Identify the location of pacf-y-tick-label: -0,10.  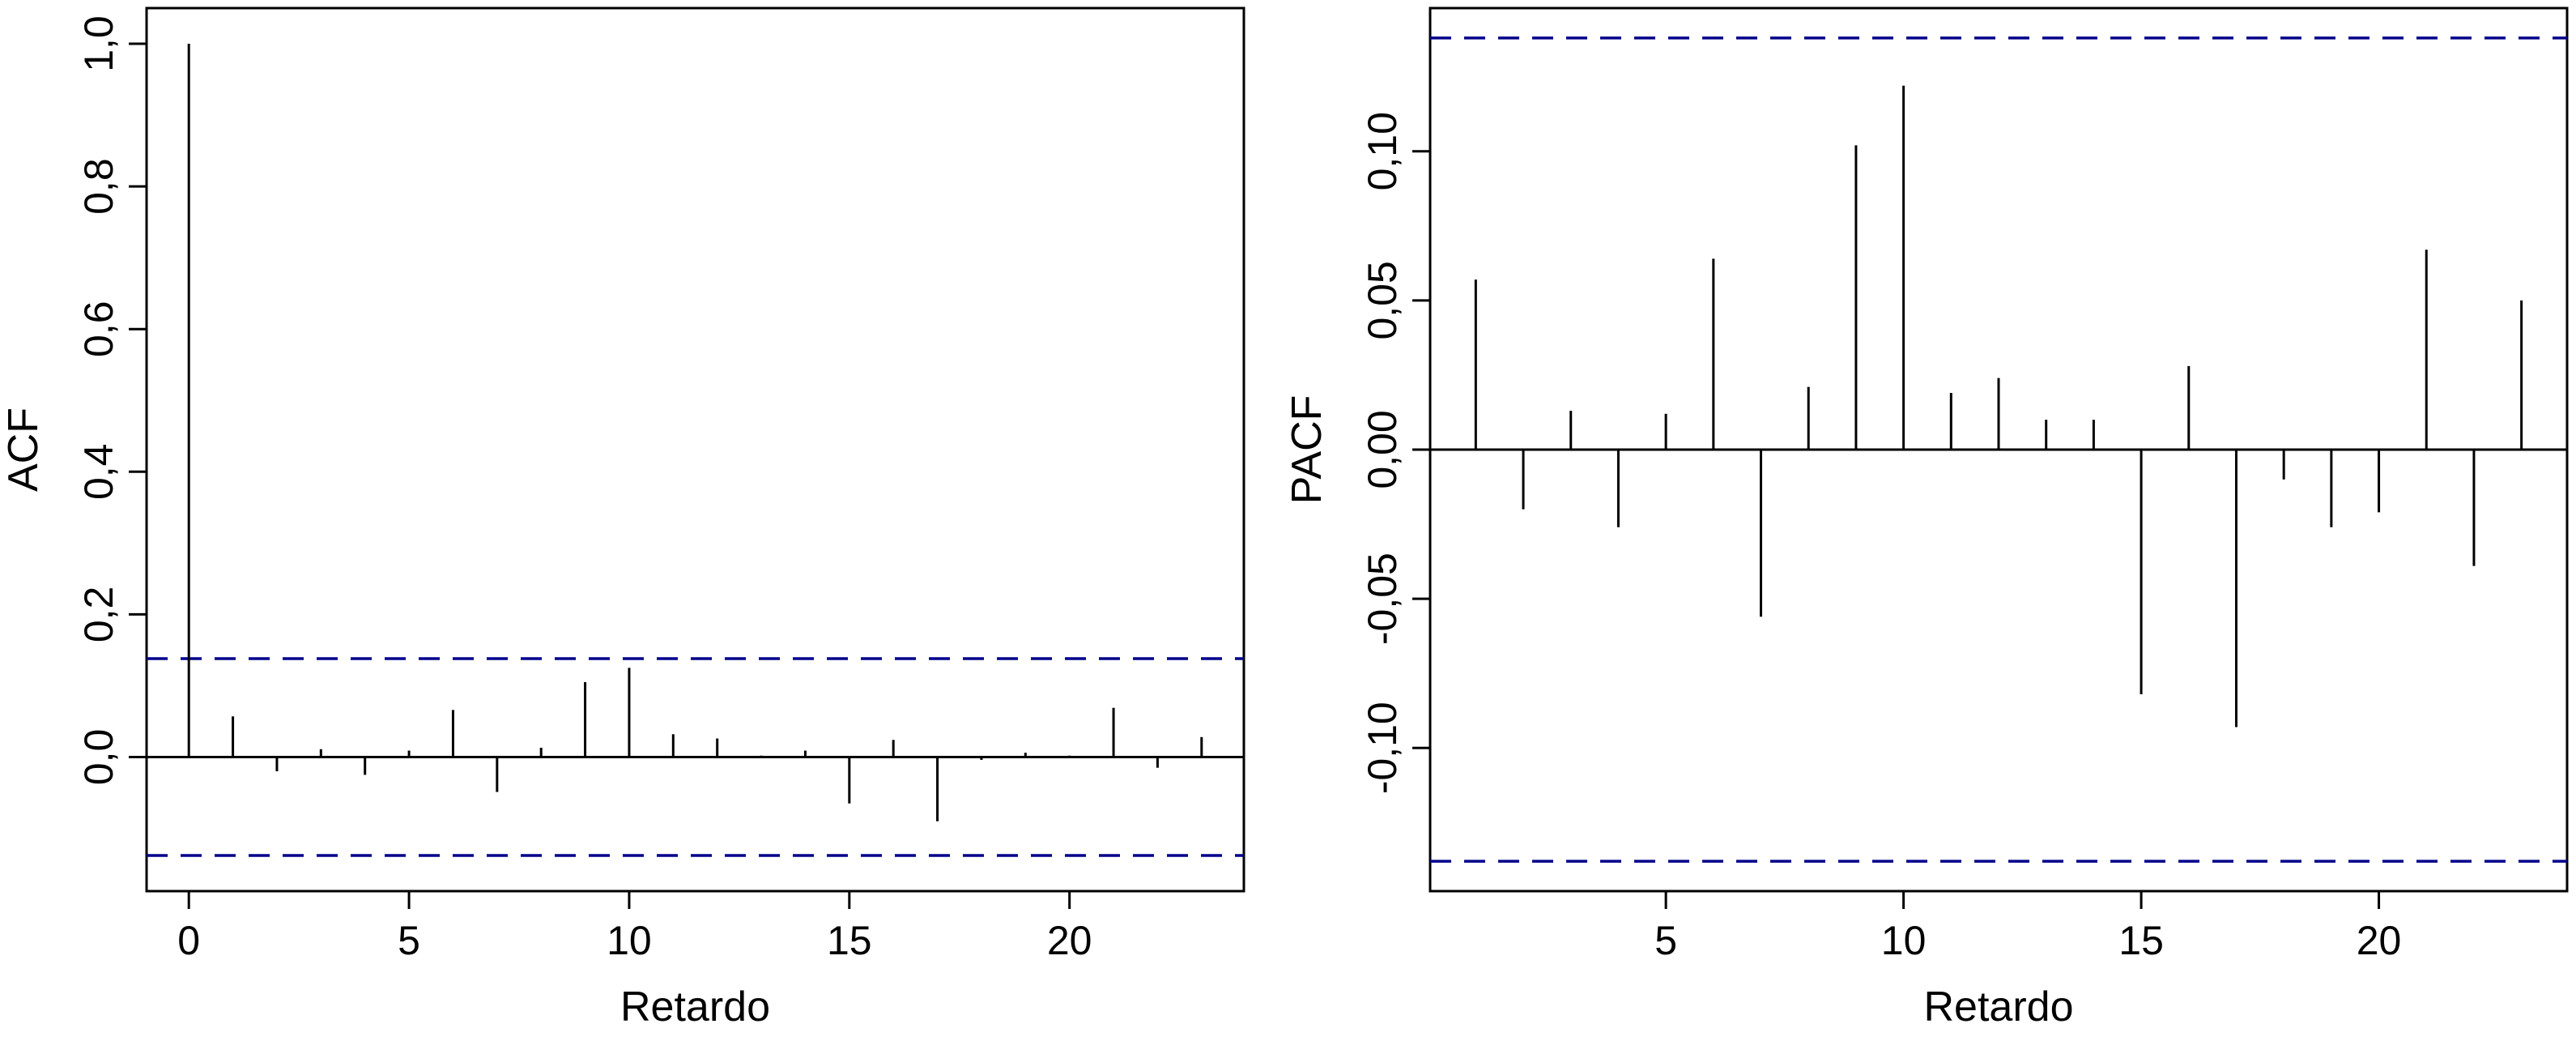
(1382, 748).